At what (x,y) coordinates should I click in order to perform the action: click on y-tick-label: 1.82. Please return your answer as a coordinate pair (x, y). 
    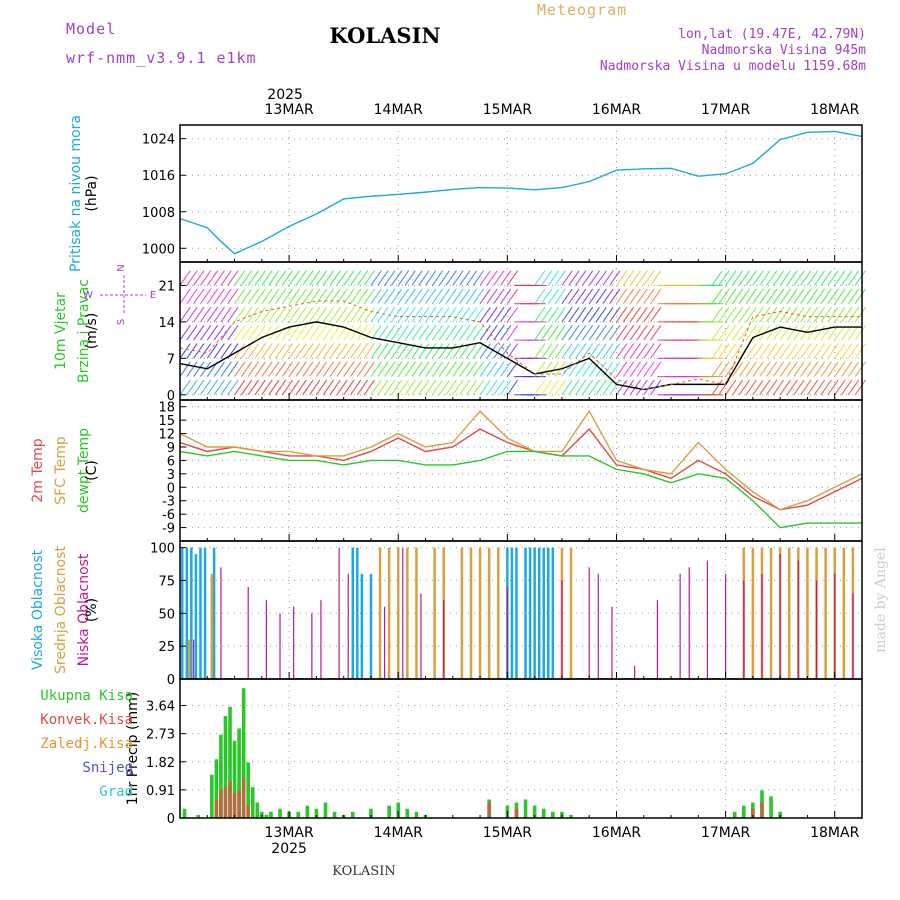
    Looking at the image, I should click on (160, 763).